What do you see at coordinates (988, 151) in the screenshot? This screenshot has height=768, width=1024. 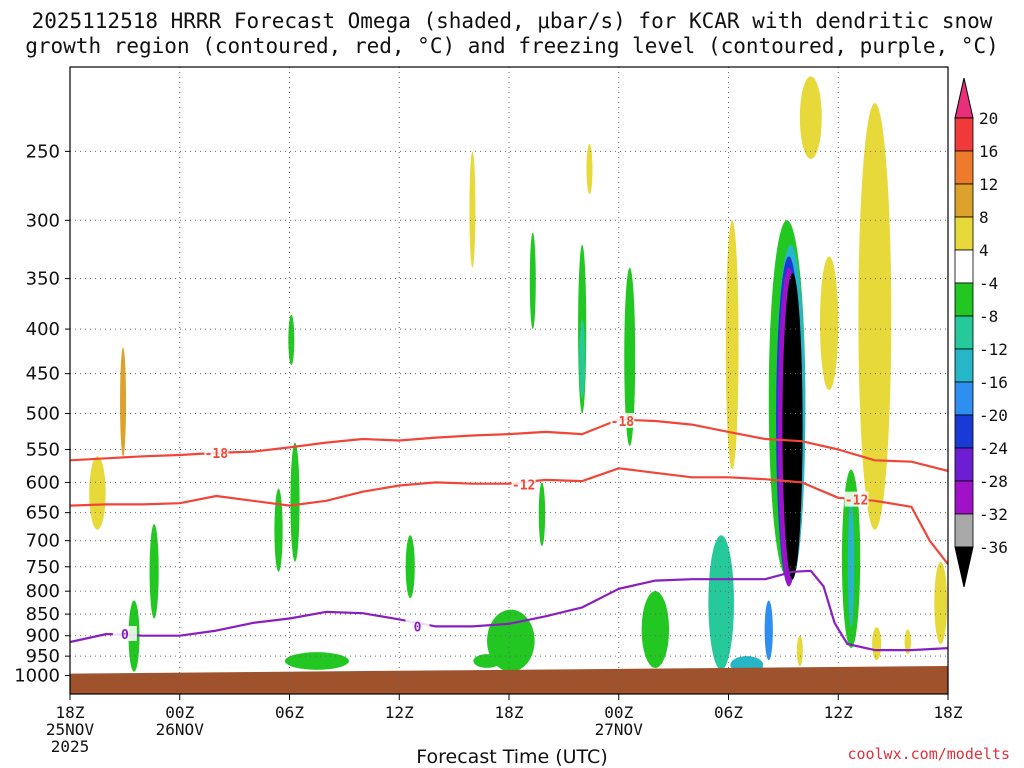 I see `colorbar-tick-label: 16` at bounding box center [988, 151].